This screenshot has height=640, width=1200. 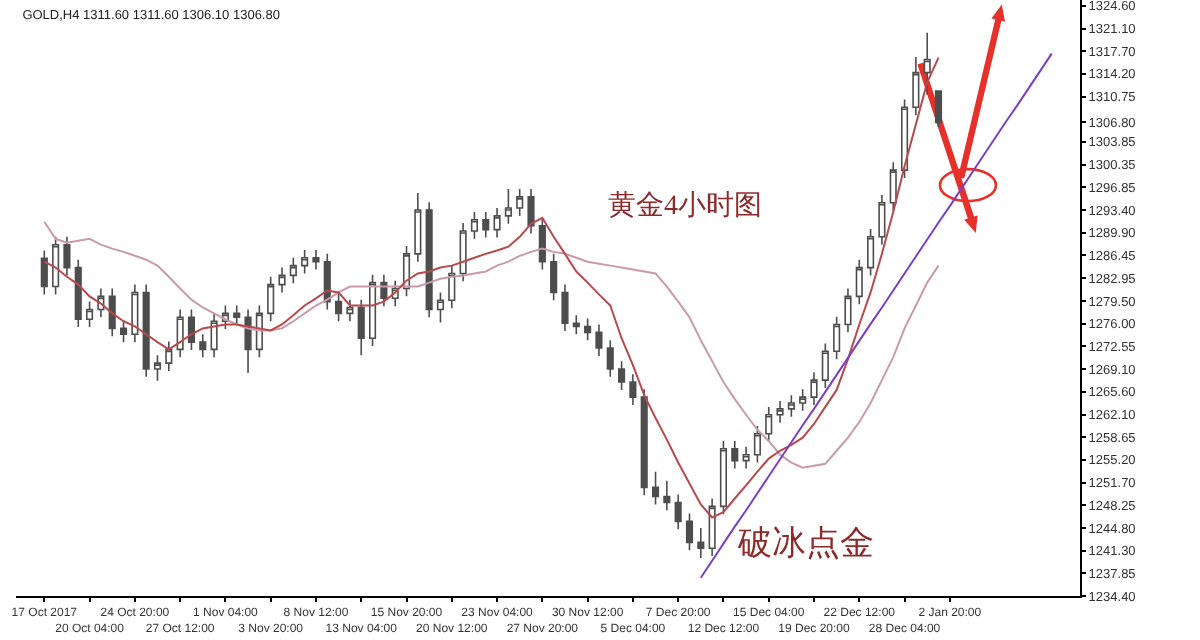 I want to click on annotation: 破冰点金, so click(x=805, y=543).